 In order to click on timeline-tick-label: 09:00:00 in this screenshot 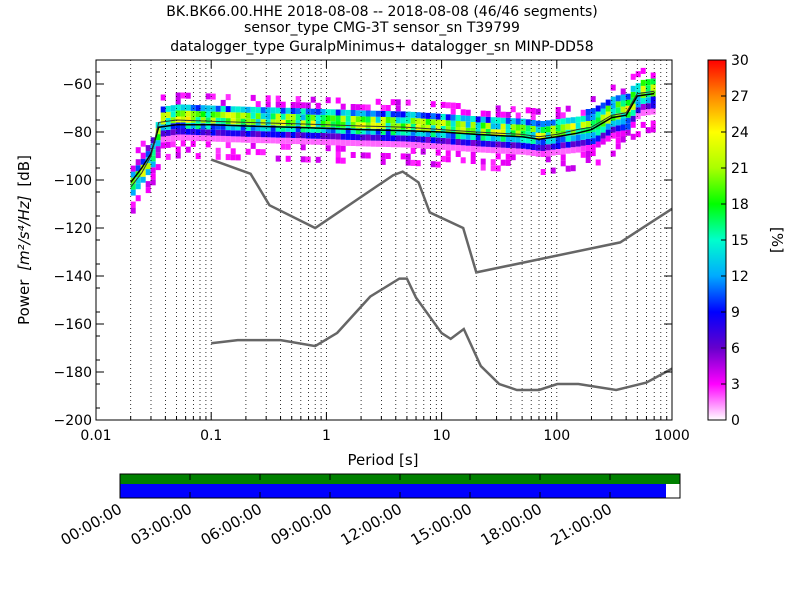, I will do `click(301, 524)`.